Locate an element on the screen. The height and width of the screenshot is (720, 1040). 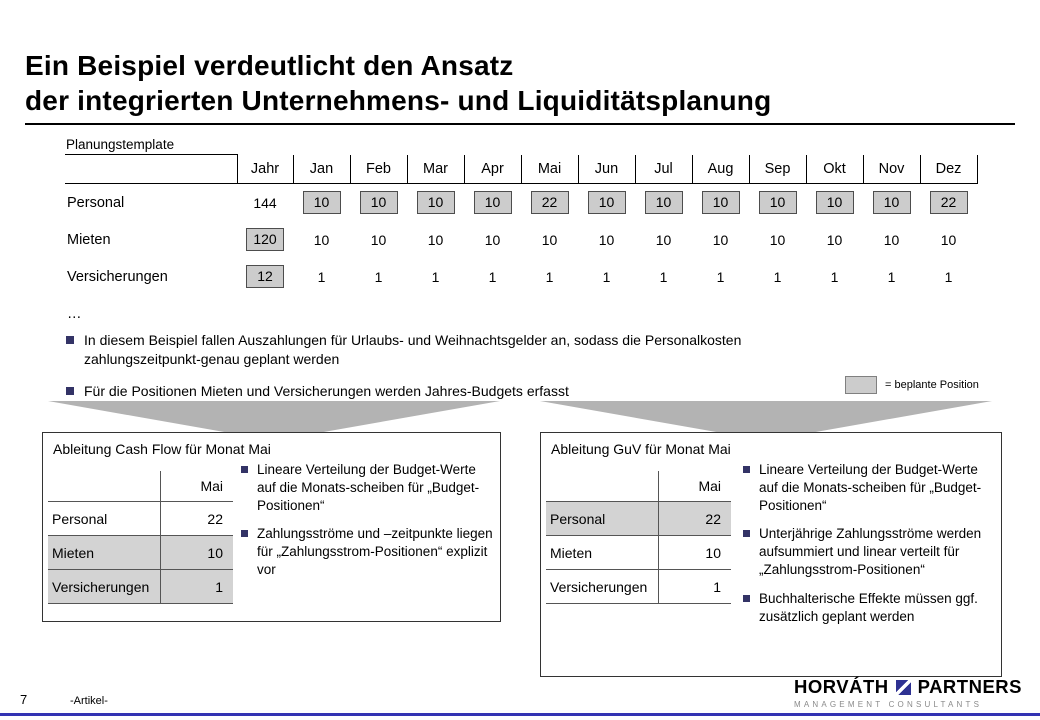
cashflow-table: Mai Personal 22 Mieten 10 Versicherungen 1 is located at coordinates (140, 537).